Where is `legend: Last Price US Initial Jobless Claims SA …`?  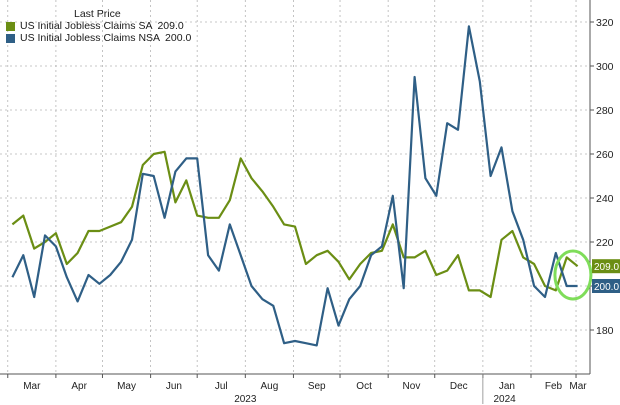
legend: Last Price US Initial Jobless Claims SA … is located at coordinates (98, 26).